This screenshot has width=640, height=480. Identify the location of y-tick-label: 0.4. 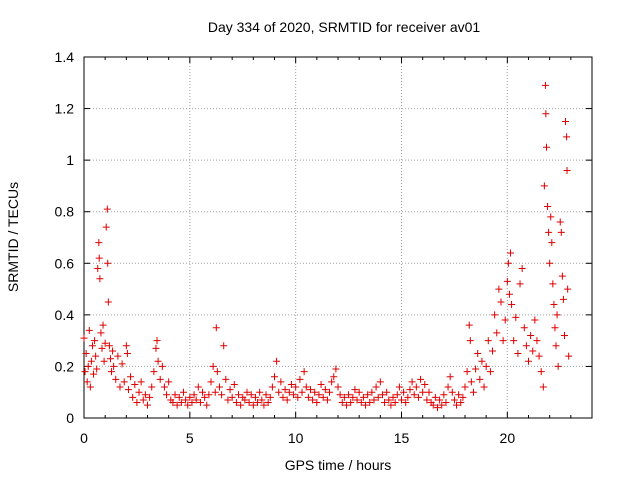
(65, 315).